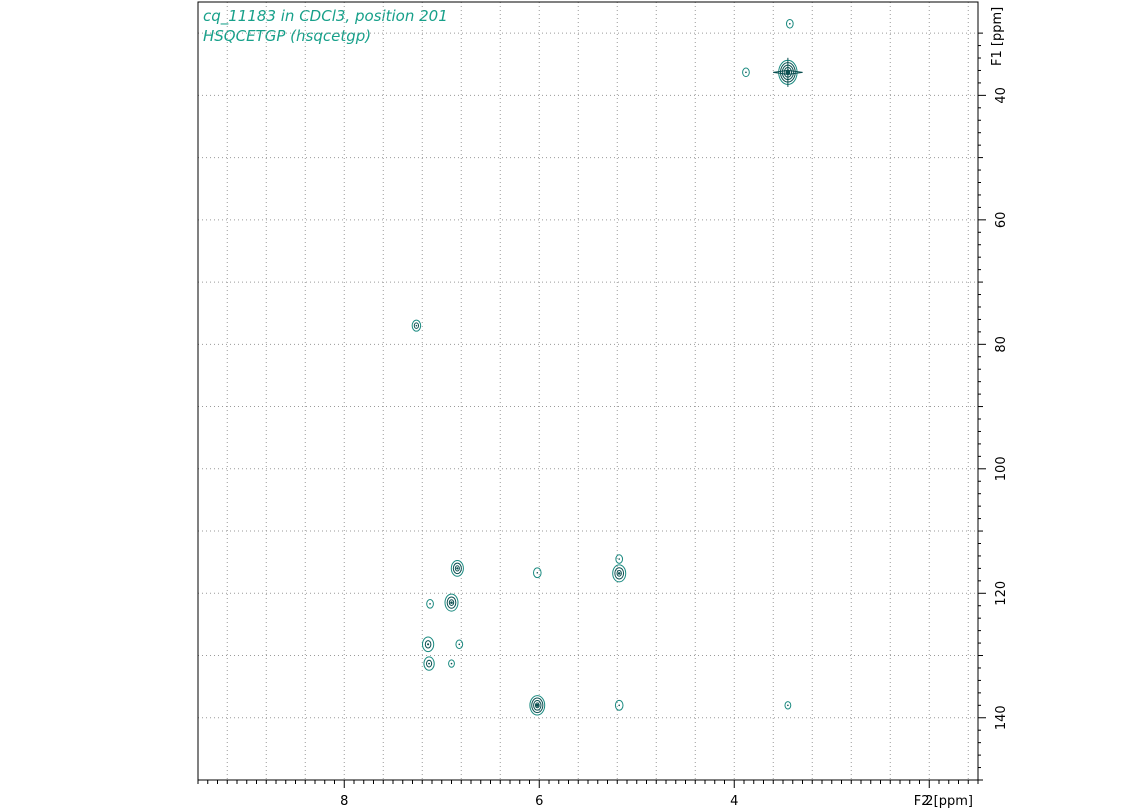 Image resolution: width=1124 pixels, height=811 pixels. What do you see at coordinates (1001, 468) in the screenshot?
I see `y-tick-label: 100` at bounding box center [1001, 468].